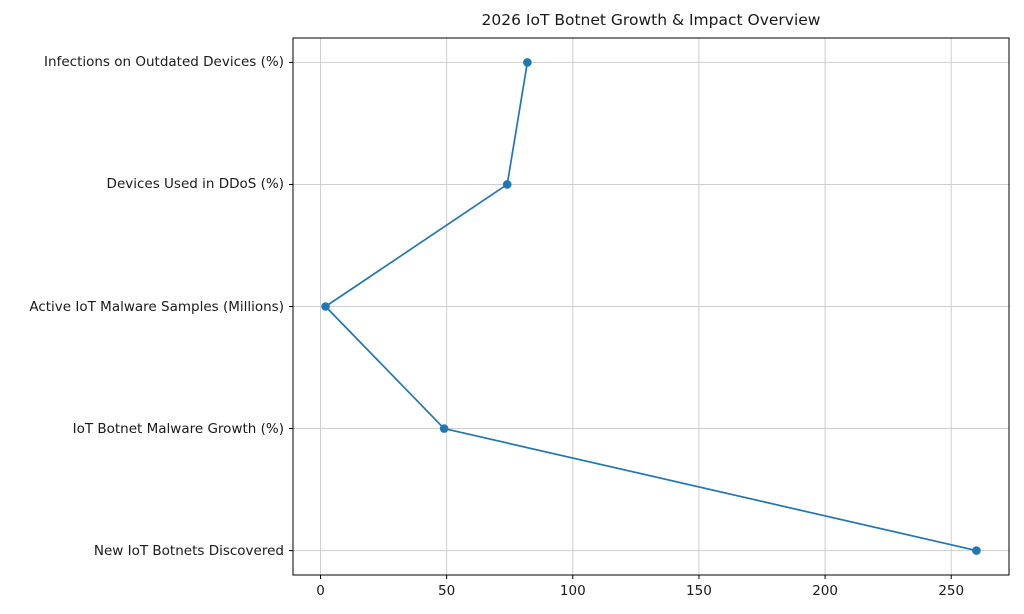  I want to click on y-tick-label: New IoT Botnets Discovered, so click(188, 550).